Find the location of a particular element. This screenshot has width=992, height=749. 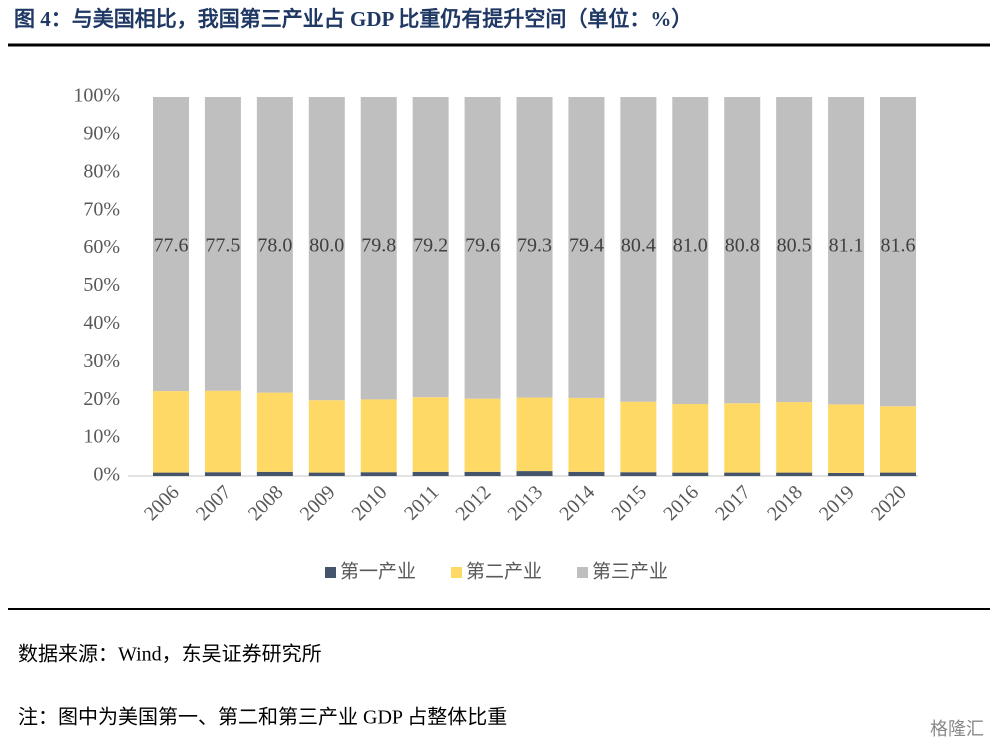

y-tick-label: 70% is located at coordinates (101, 209).